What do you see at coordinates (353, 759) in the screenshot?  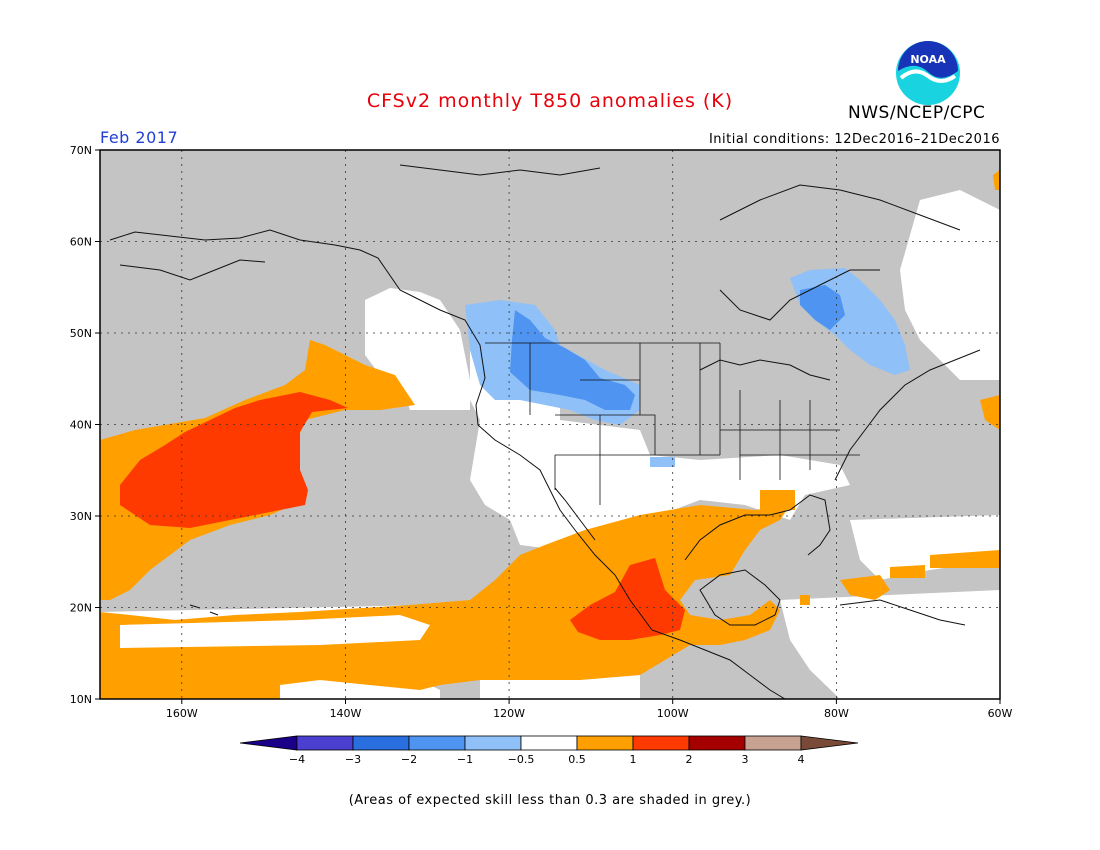 I see `legend-label: −3` at bounding box center [353, 759].